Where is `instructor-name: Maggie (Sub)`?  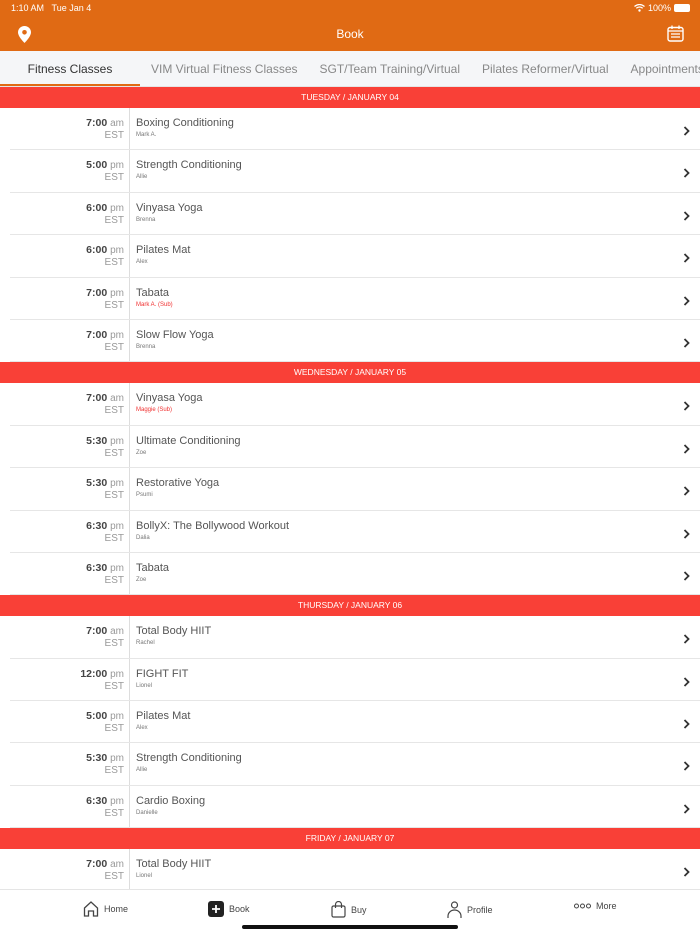 instructor-name: Maggie (Sub) is located at coordinates (154, 410).